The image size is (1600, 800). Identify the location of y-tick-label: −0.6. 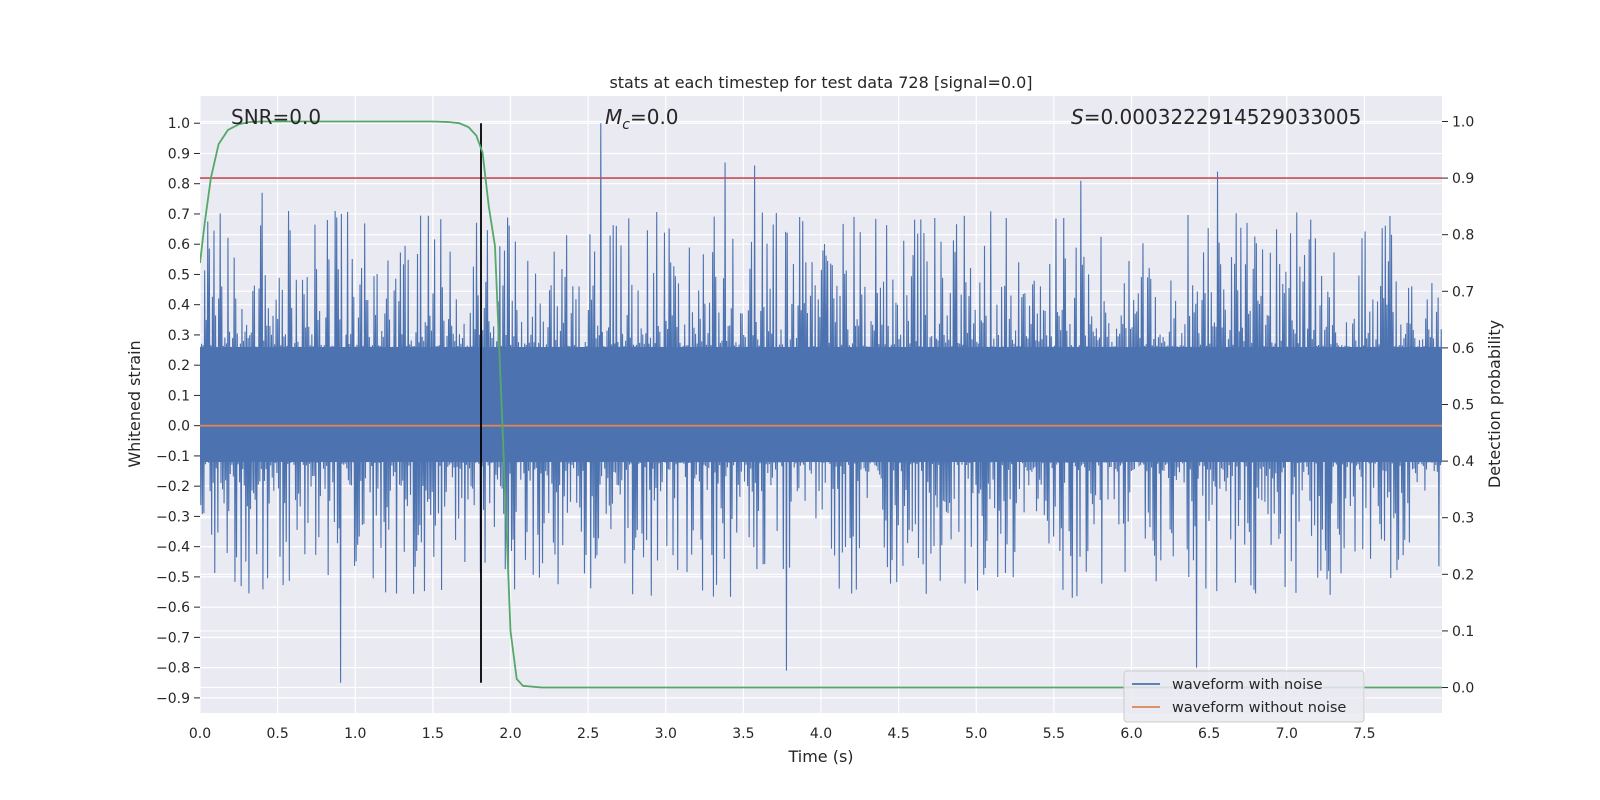
(173, 608).